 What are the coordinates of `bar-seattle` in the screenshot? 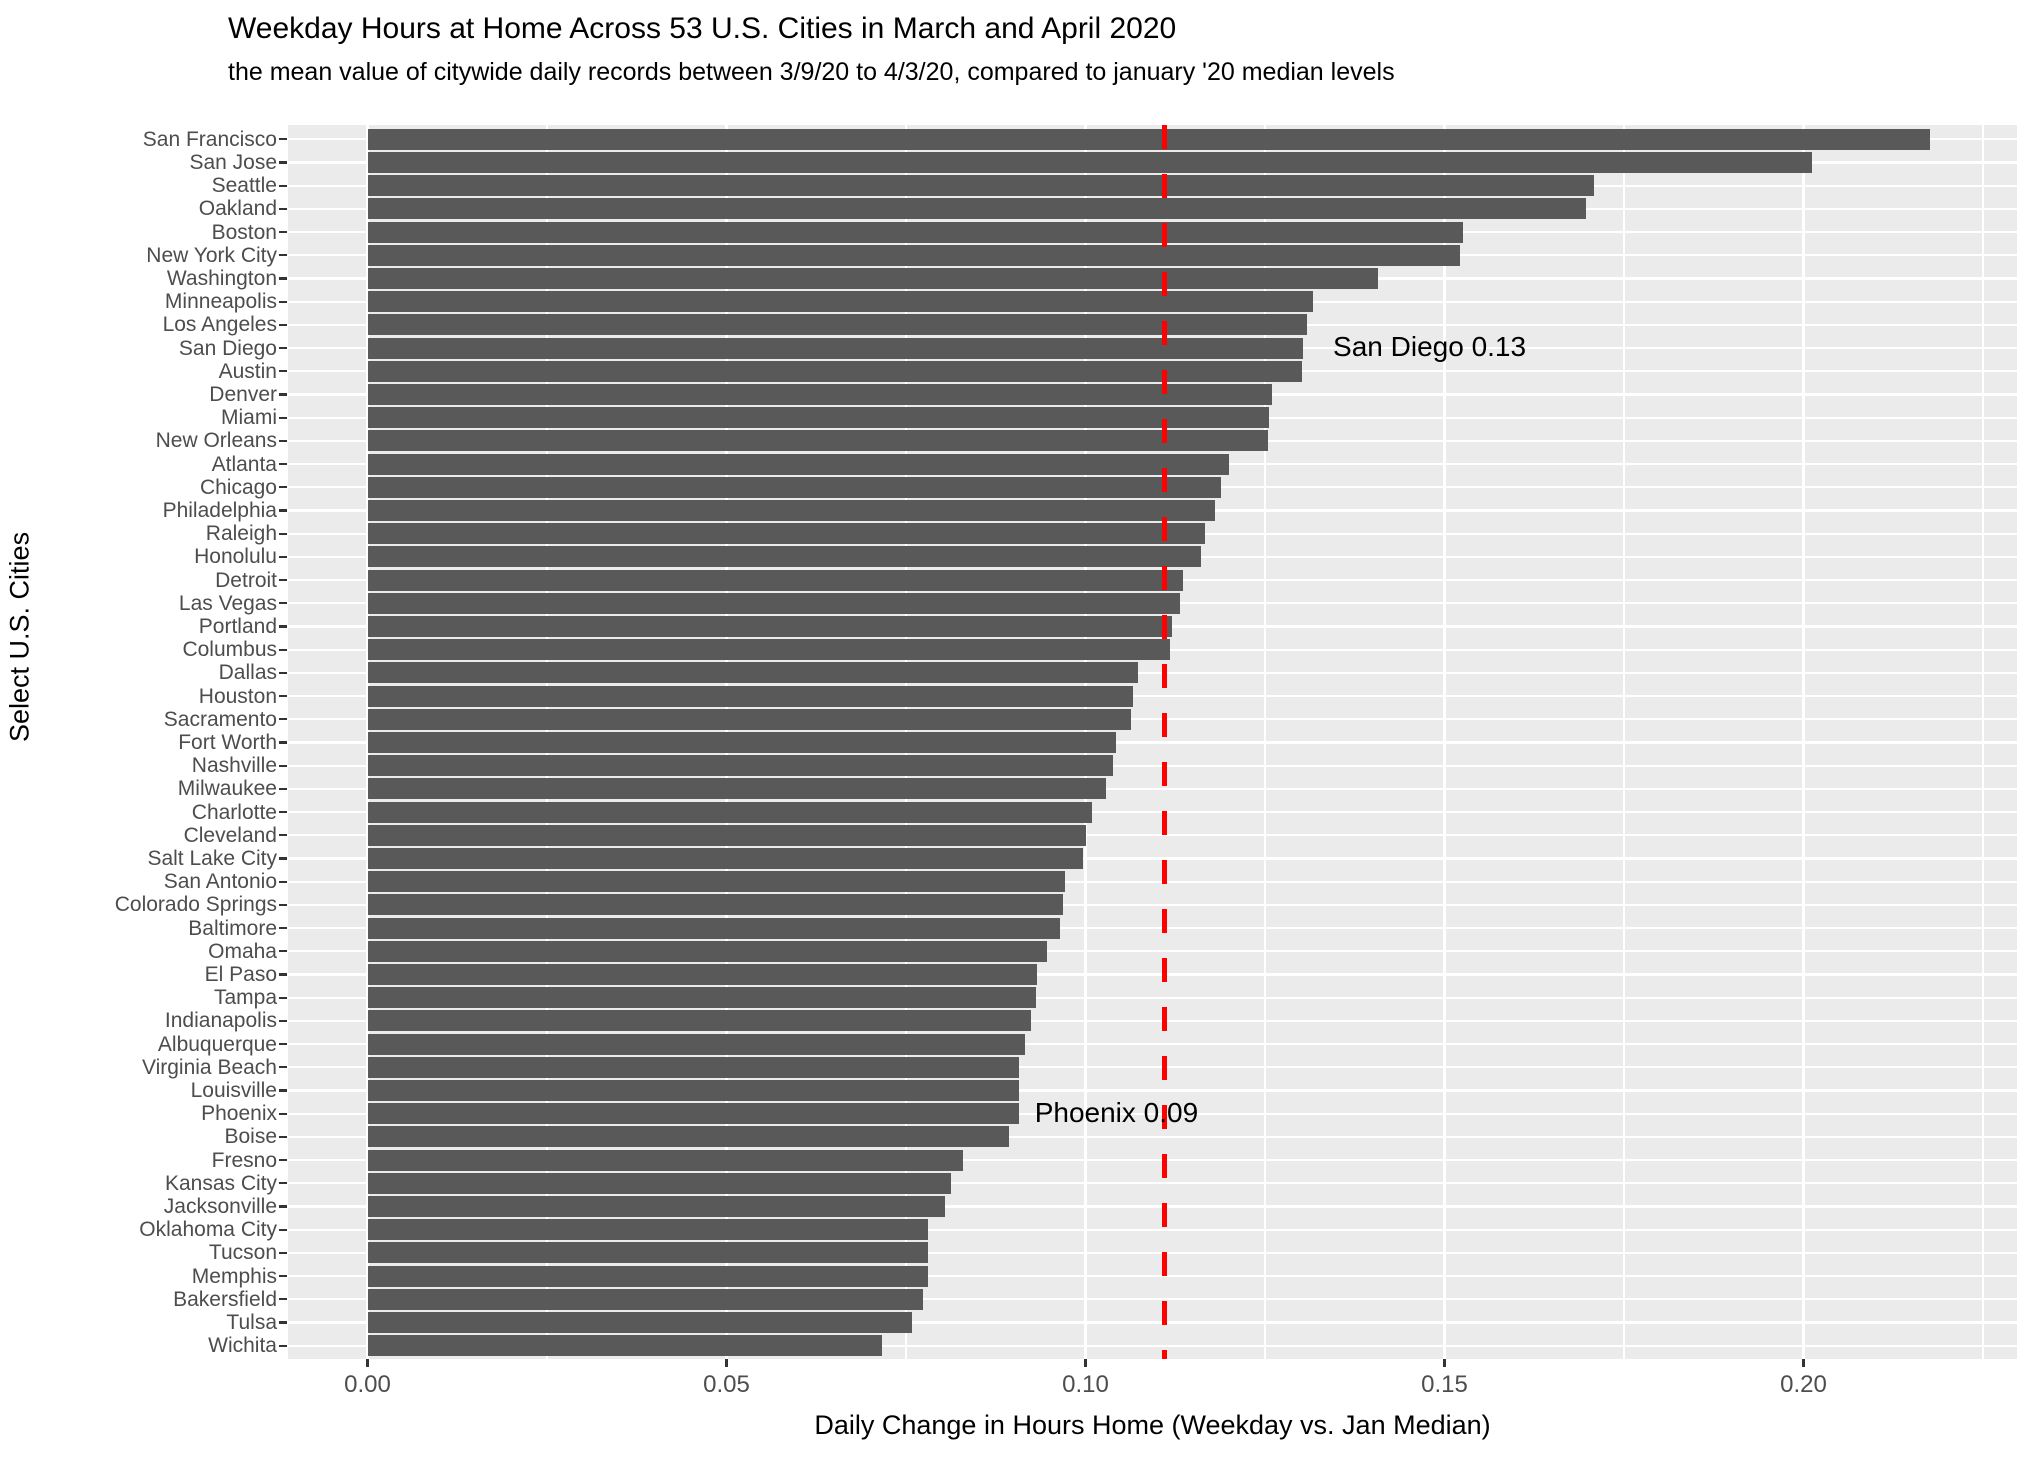 It's located at (980, 186).